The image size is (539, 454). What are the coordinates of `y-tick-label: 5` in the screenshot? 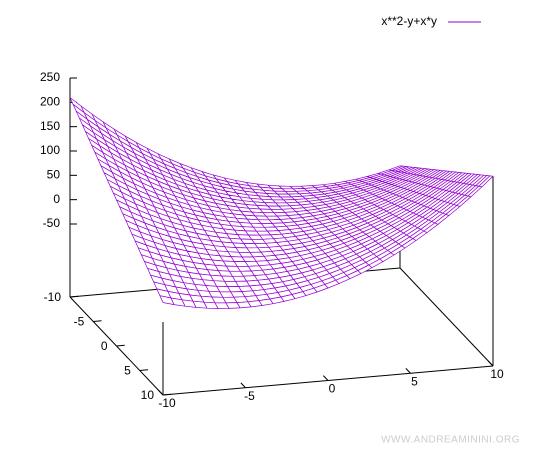 It's located at (127, 371).